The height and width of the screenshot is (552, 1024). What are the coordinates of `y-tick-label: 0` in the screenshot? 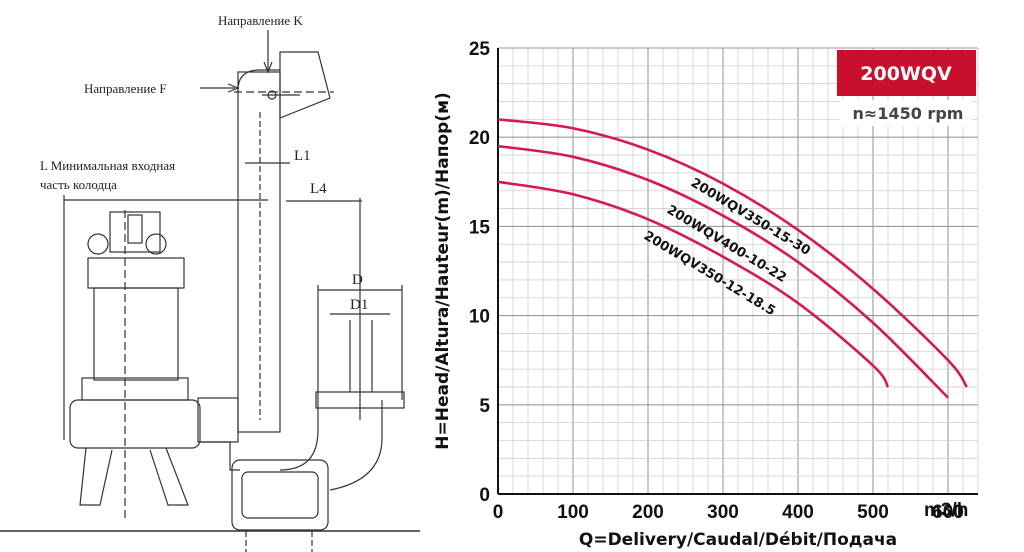 It's located at (484, 495).